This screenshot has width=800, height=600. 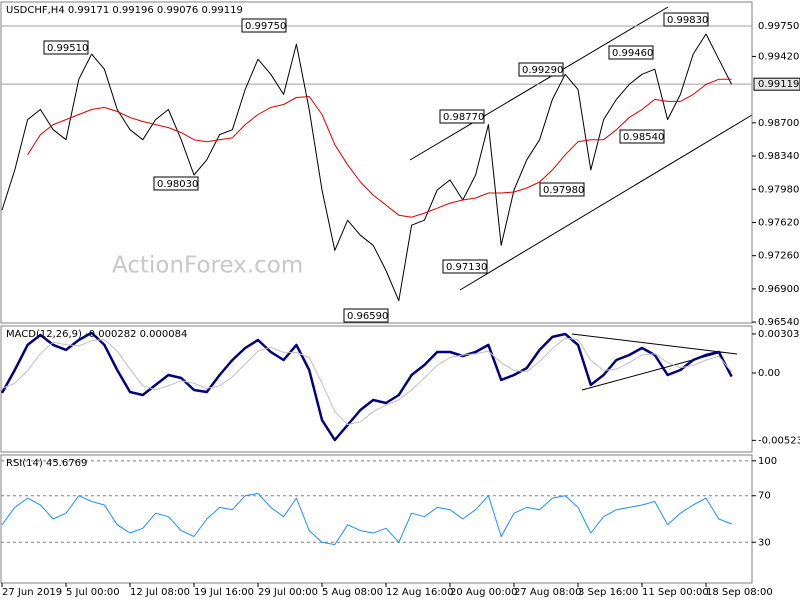 What do you see at coordinates (778, 189) in the screenshot?
I see `y-tick-label: 0.97980` at bounding box center [778, 189].